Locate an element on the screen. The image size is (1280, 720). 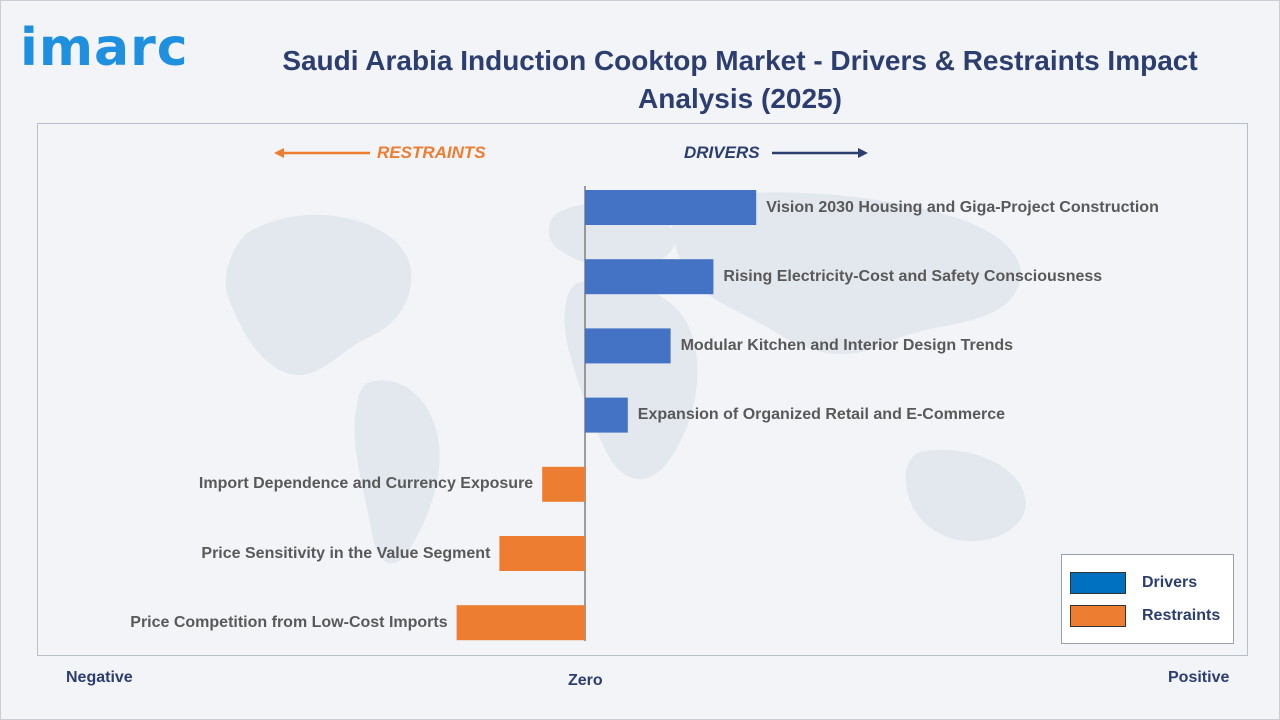
drivers-direction-label: DRIVERS is located at coordinates (722, 152).